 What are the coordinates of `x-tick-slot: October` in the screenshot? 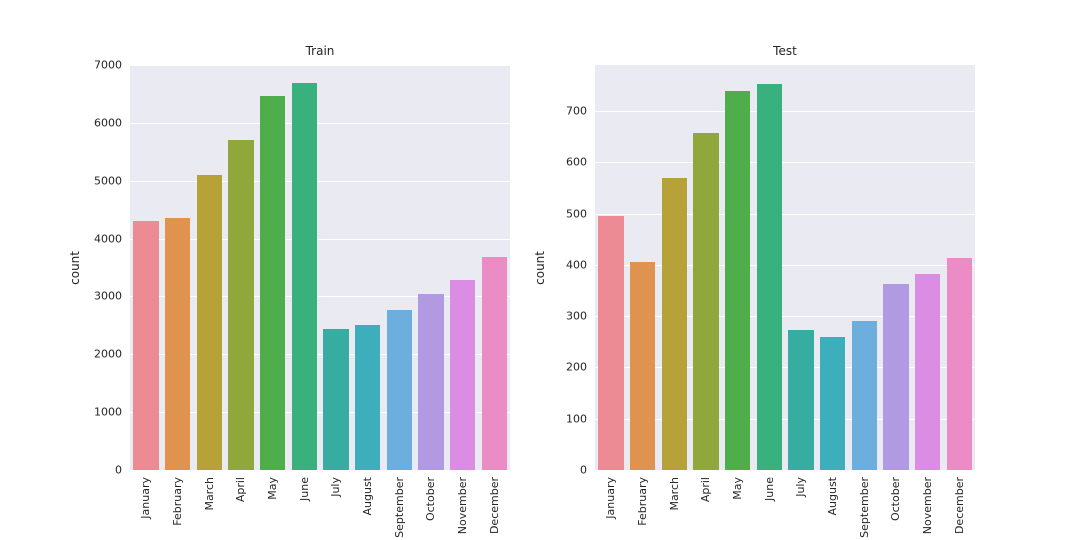 It's located at (896, 505).